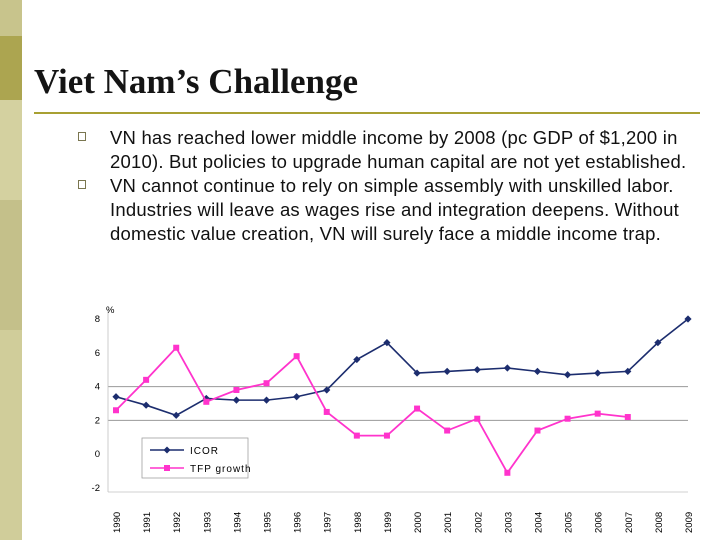 The width and height of the screenshot is (720, 540). I want to click on y-tick-label: -2, so click(96, 488).